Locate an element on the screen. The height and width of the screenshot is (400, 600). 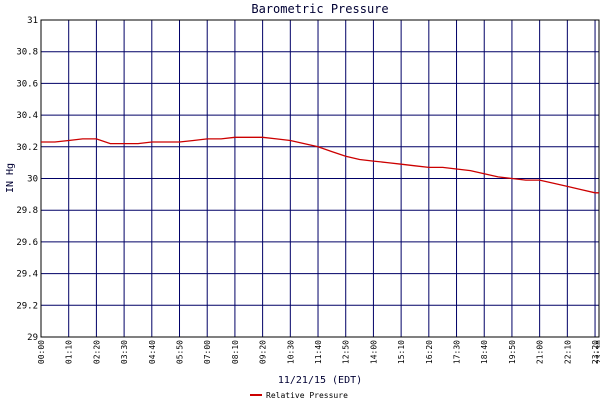
x-tick-label: 07:00 is located at coordinates (207, 352).